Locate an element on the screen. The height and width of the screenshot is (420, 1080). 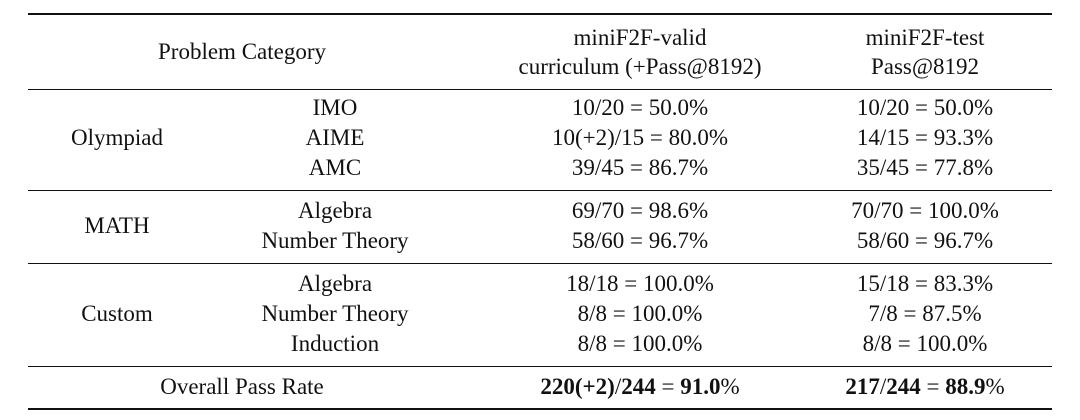
subcategory: IMO is located at coordinates (335, 107).